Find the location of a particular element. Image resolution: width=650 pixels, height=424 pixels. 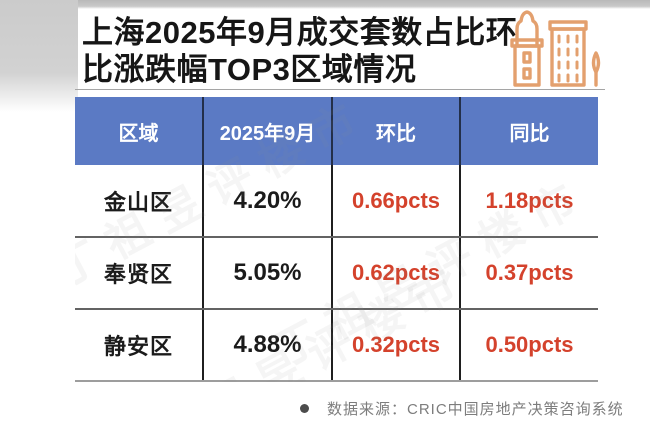

table-header-row: 区域 2025年9月 环比 同比 is located at coordinates (336, 131).